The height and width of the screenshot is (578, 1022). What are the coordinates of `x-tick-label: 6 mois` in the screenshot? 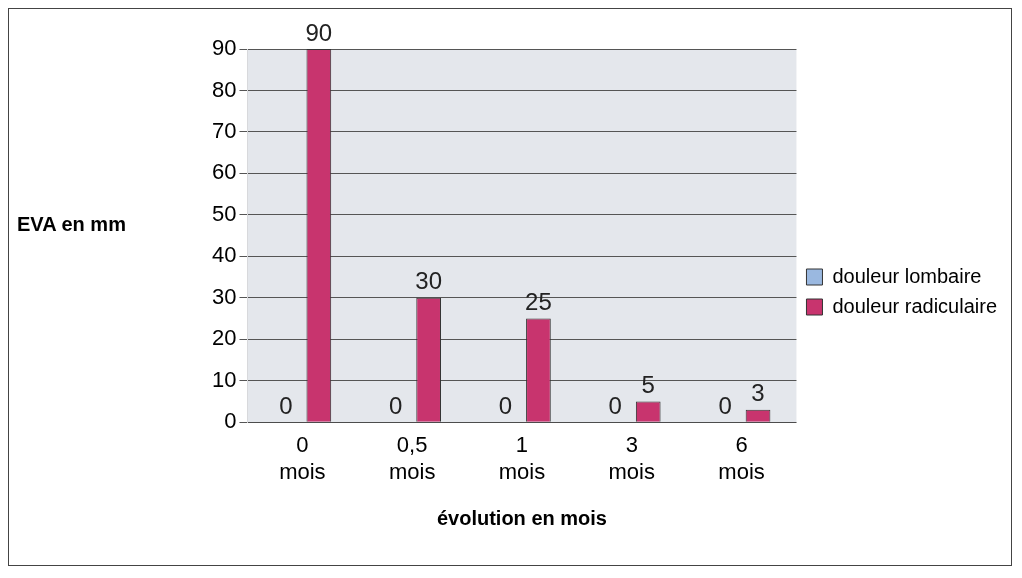 It's located at (741, 458).